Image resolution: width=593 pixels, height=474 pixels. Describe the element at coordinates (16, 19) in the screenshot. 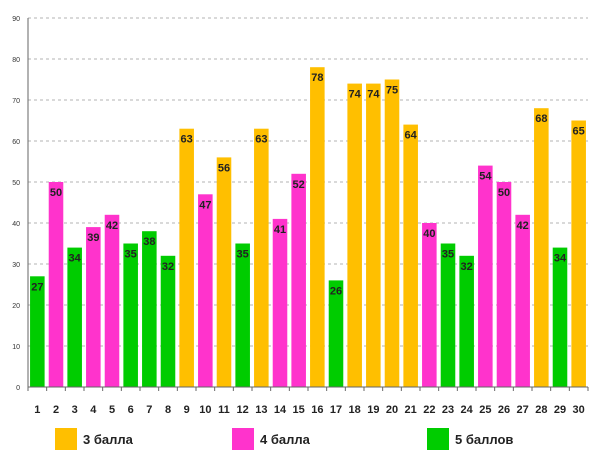

I see `y-tick-label: 90` at that location.